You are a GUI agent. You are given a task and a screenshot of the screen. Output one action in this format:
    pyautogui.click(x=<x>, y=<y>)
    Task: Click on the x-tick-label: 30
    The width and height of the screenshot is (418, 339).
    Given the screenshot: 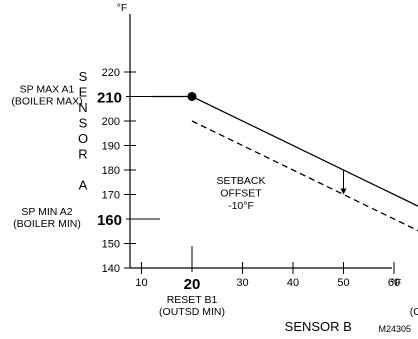 What is the action you would take?
    pyautogui.click(x=242, y=283)
    